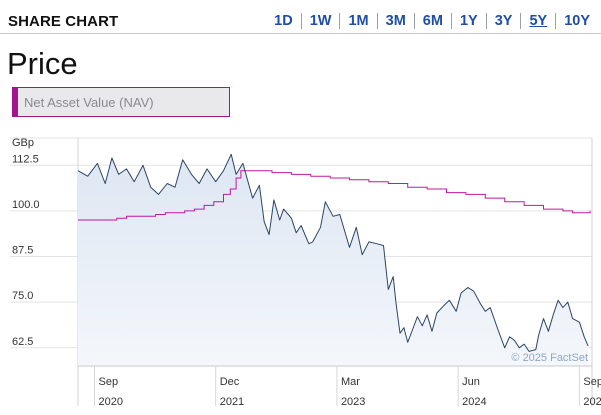  Describe the element at coordinates (395, 21) in the screenshot. I see `range-tab-3m: 3M` at that location.